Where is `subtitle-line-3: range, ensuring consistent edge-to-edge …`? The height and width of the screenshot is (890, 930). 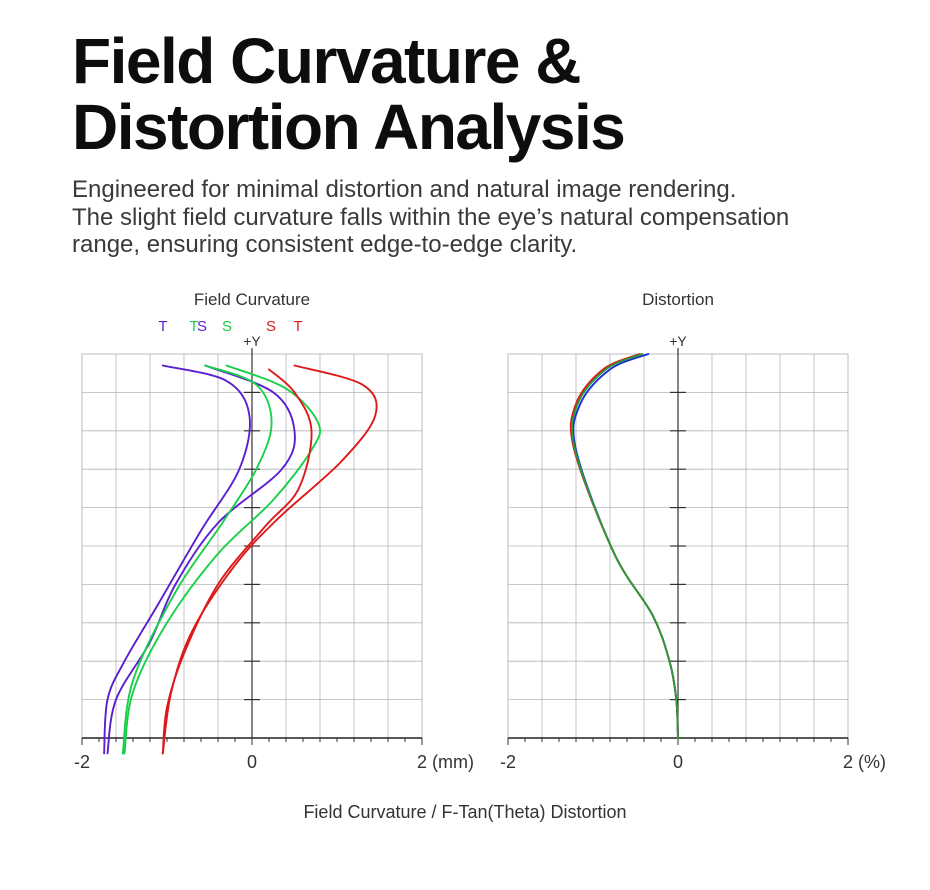 subtitle-line-3: range, ensuring consistent edge-to-edge … is located at coordinates (325, 244).